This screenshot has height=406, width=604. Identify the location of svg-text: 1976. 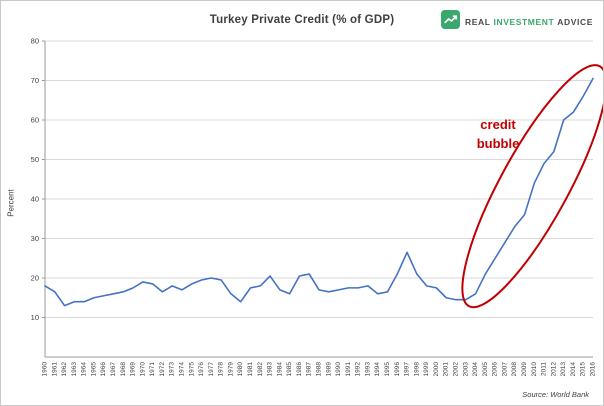
(201, 369).